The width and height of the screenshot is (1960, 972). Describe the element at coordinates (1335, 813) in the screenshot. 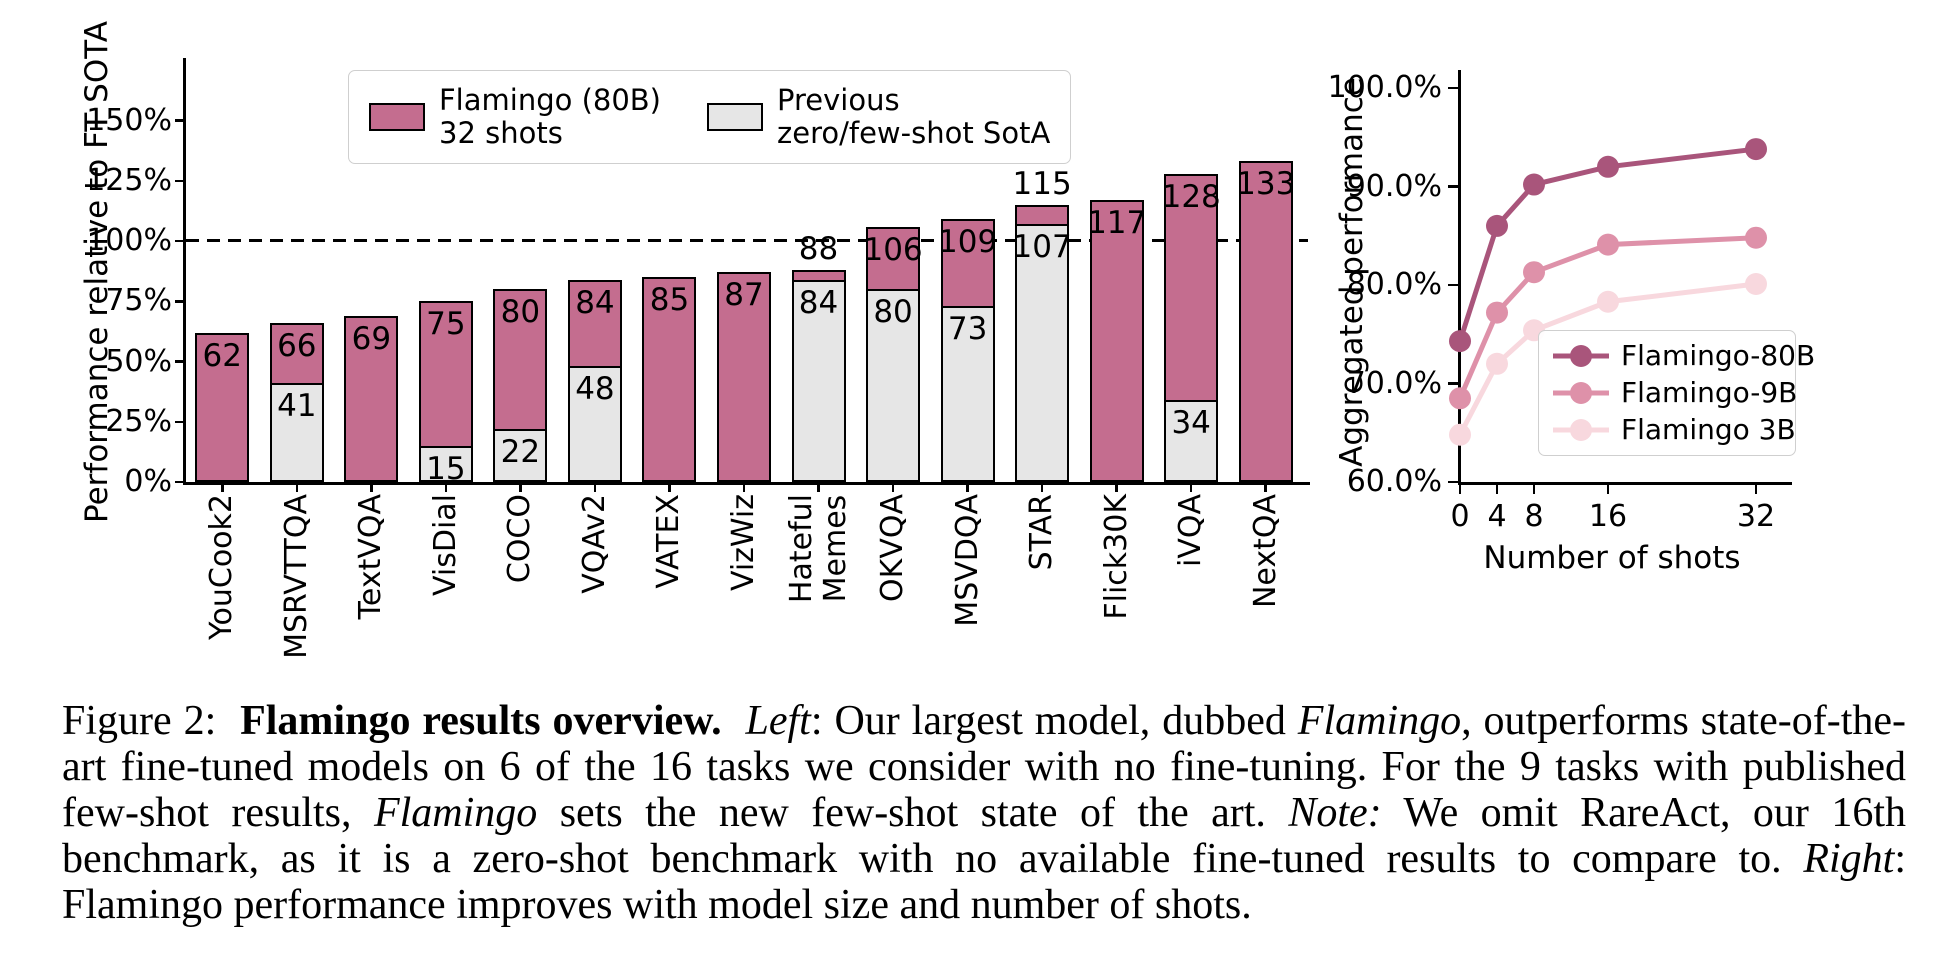

I see `caption-segment: Note:` at that location.